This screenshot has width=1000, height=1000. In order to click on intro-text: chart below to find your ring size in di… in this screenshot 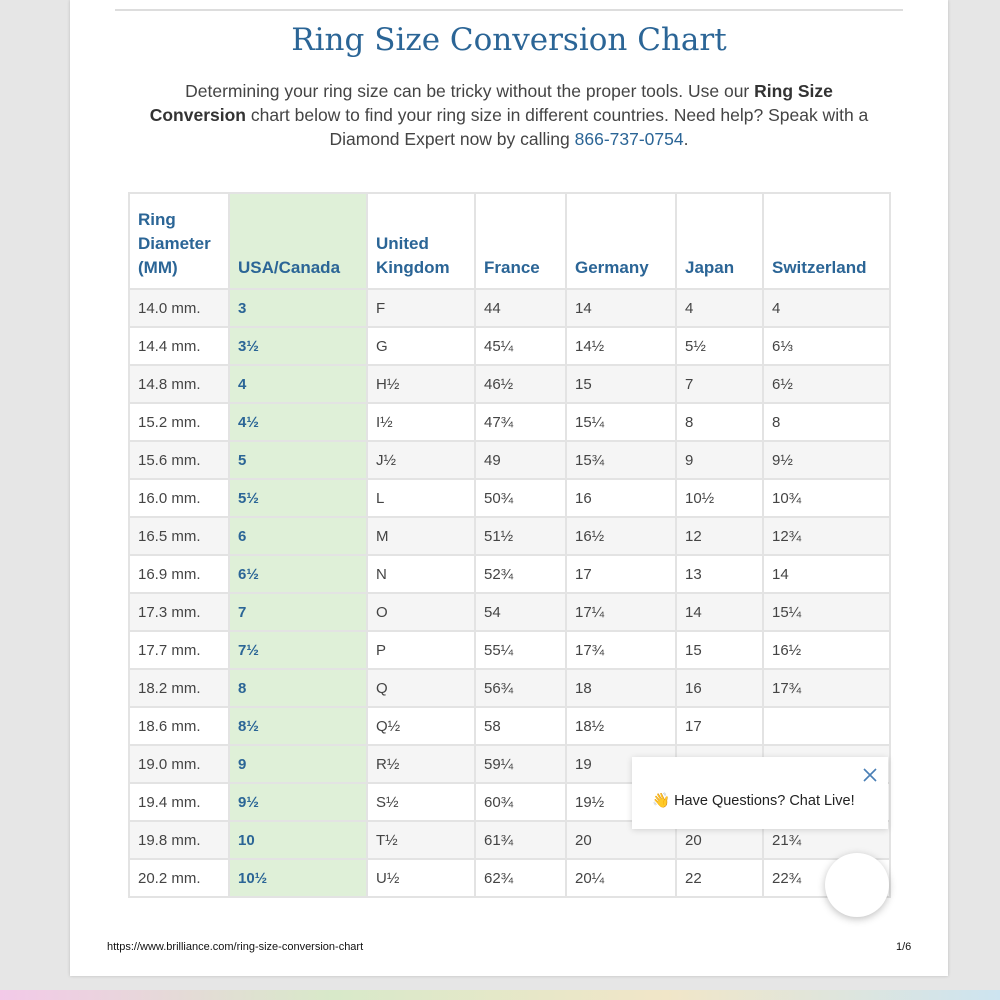, I will do `click(557, 127)`.